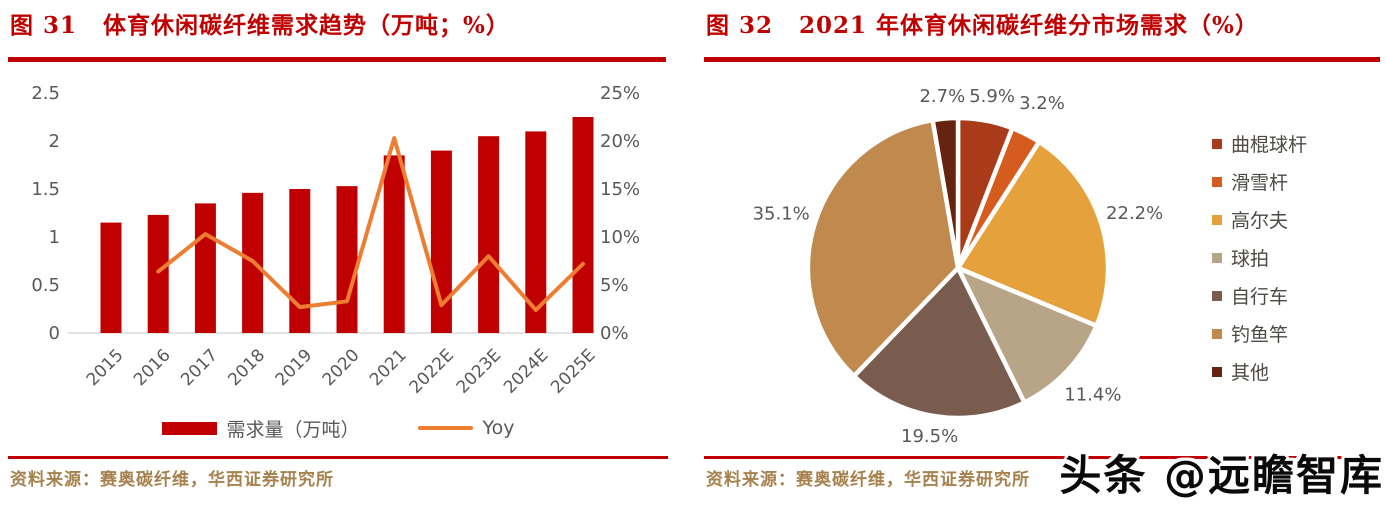 The width and height of the screenshot is (1386, 511). I want to click on legend-item: 其他, so click(1259, 371).